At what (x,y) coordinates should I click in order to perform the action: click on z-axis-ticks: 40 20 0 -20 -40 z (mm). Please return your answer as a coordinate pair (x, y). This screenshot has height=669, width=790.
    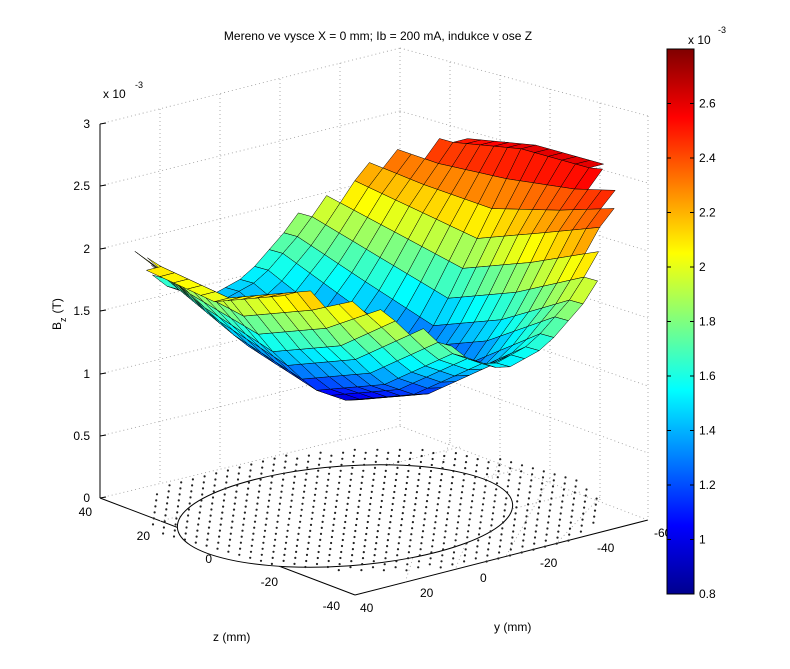
    Looking at the image, I should click on (210, 574).